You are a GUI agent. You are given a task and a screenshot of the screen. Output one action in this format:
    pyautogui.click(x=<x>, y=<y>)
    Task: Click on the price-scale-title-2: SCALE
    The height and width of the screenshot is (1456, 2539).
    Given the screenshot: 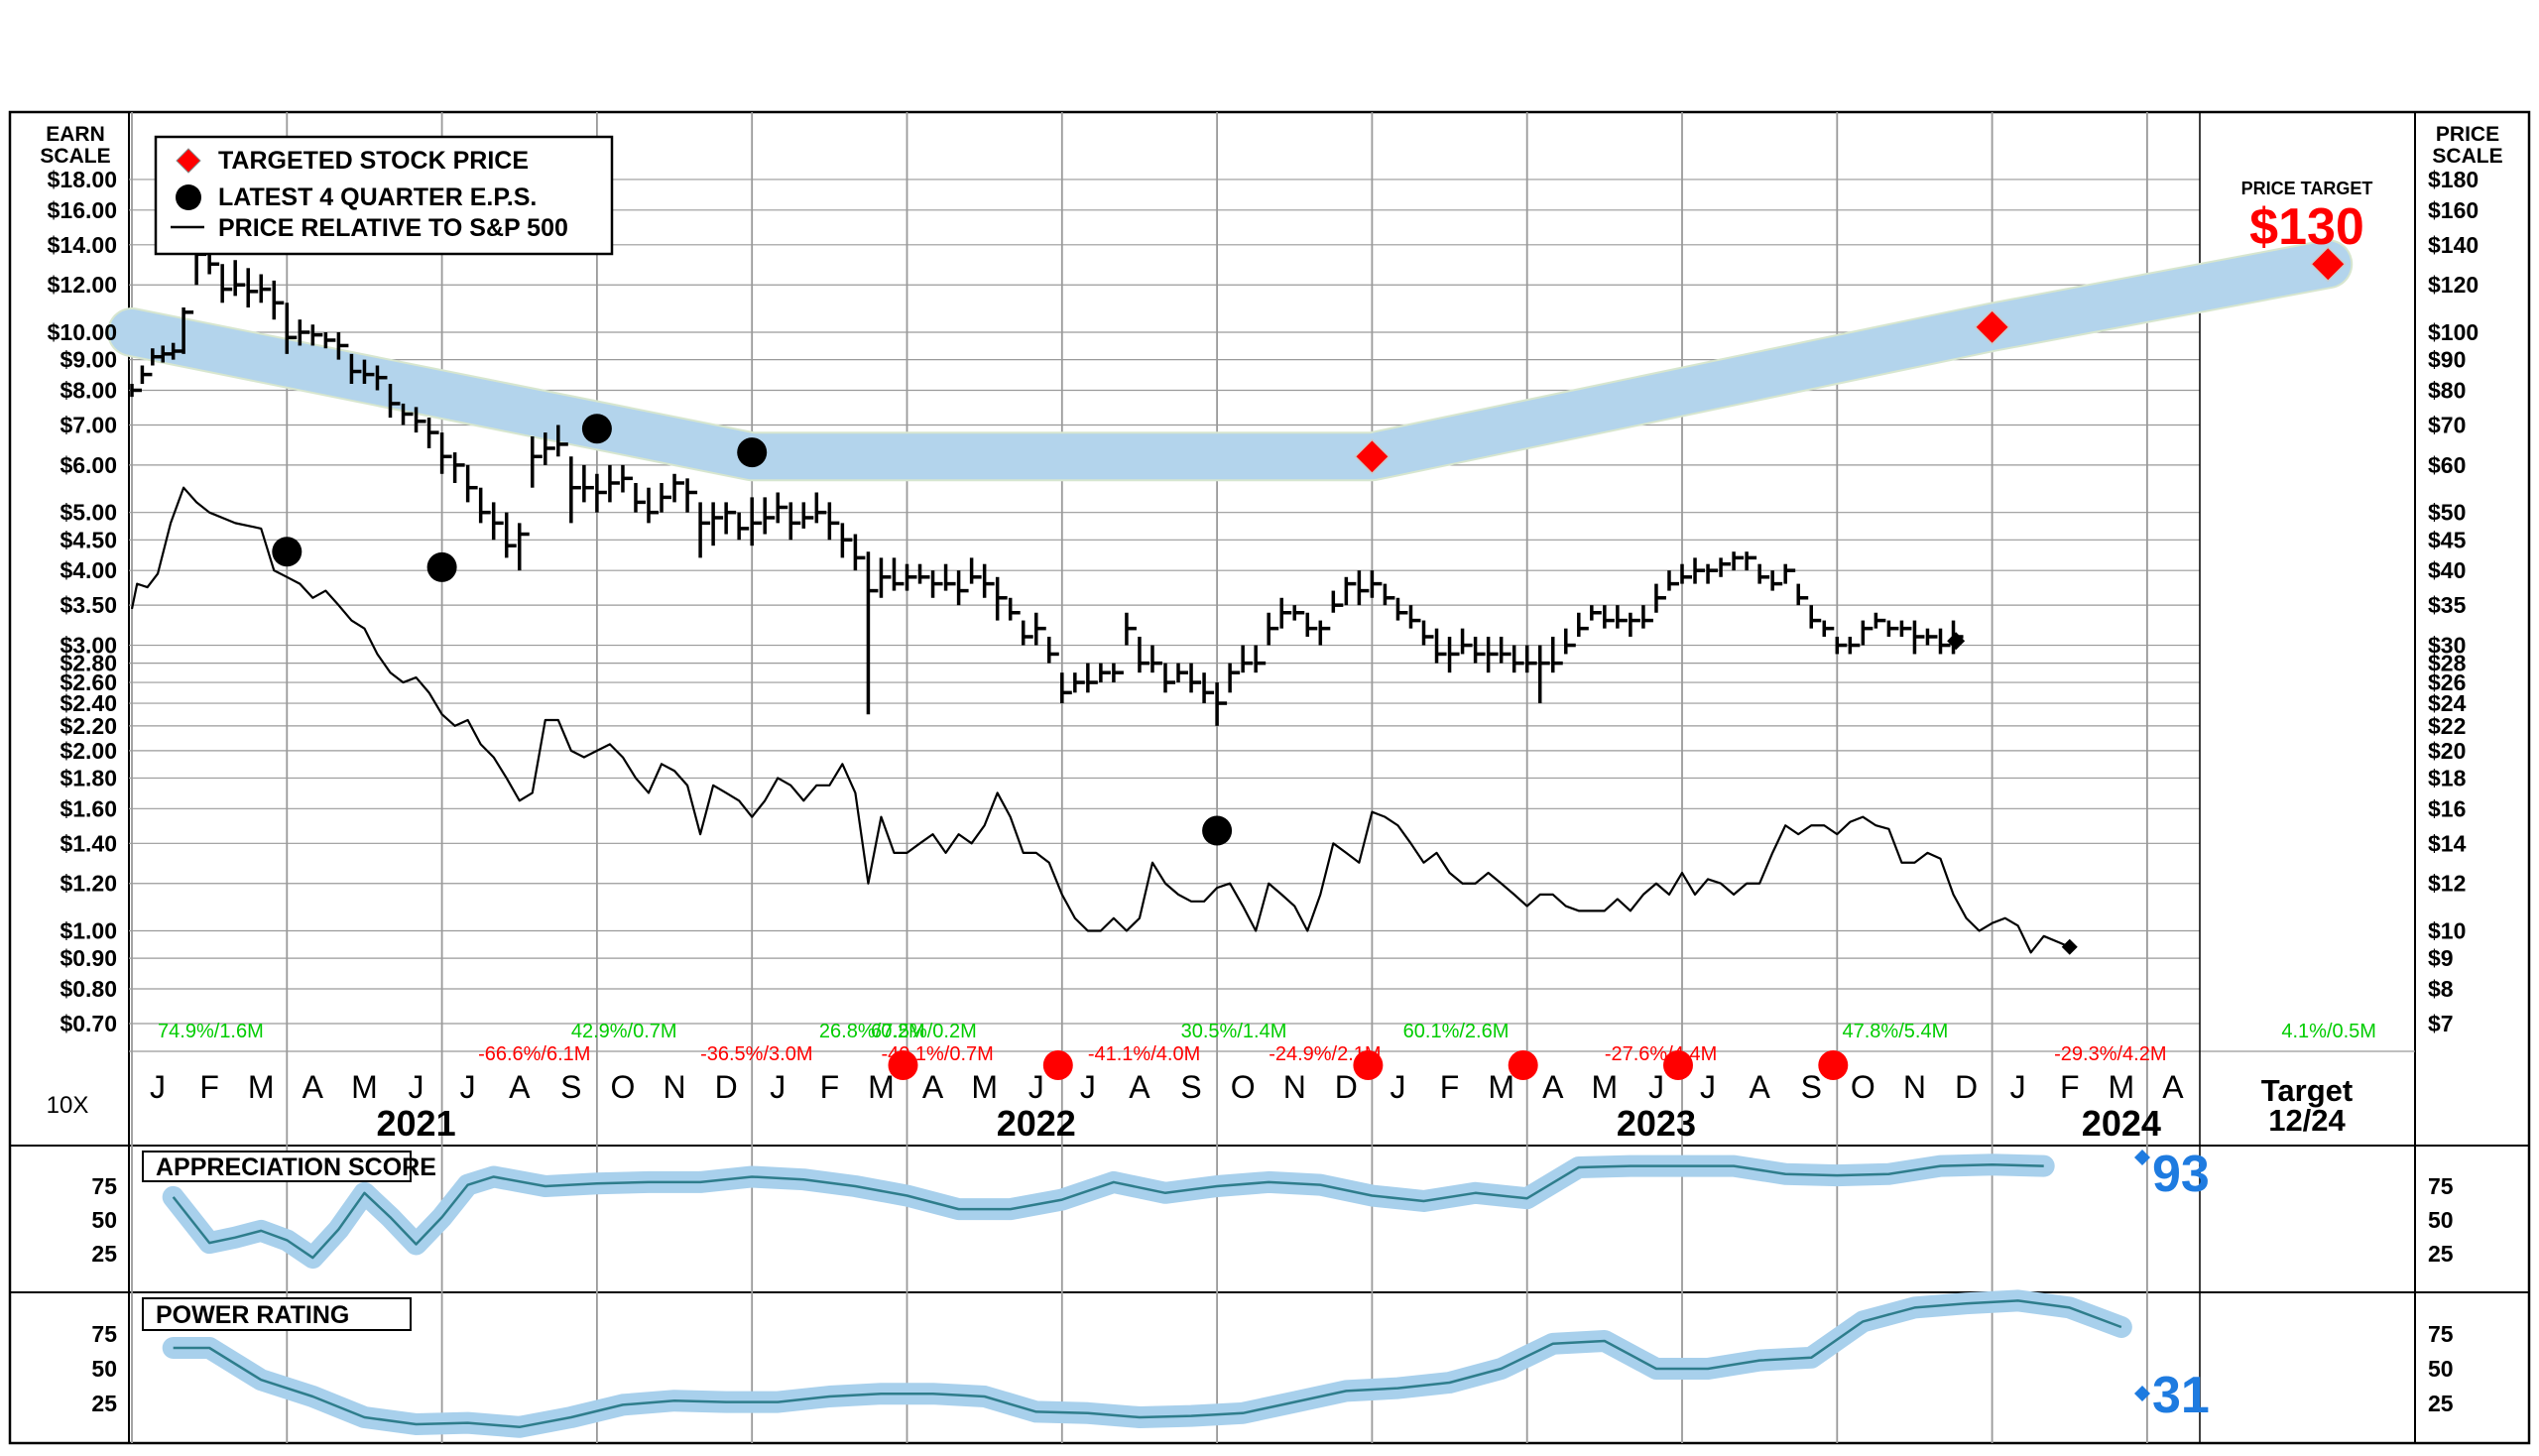 What is the action you would take?
    pyautogui.click(x=2467, y=156)
    